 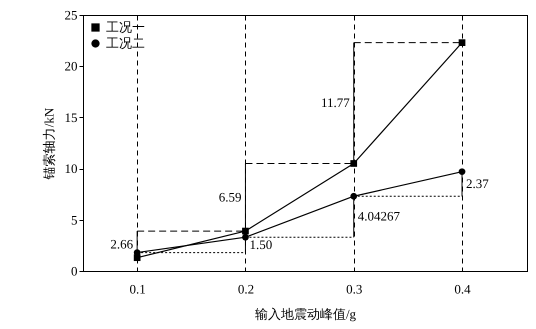 I want to click on x-tick-label: 0.2, so click(x=246, y=289).